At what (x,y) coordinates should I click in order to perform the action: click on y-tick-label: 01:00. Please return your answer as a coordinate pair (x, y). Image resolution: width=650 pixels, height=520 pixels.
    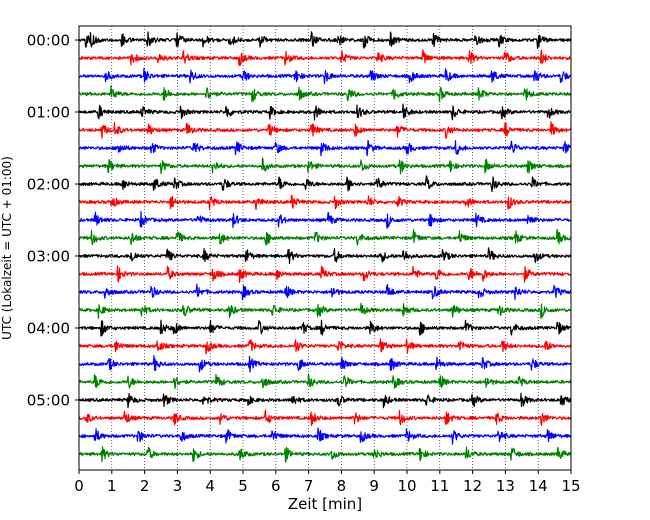
    Looking at the image, I should click on (48, 113).